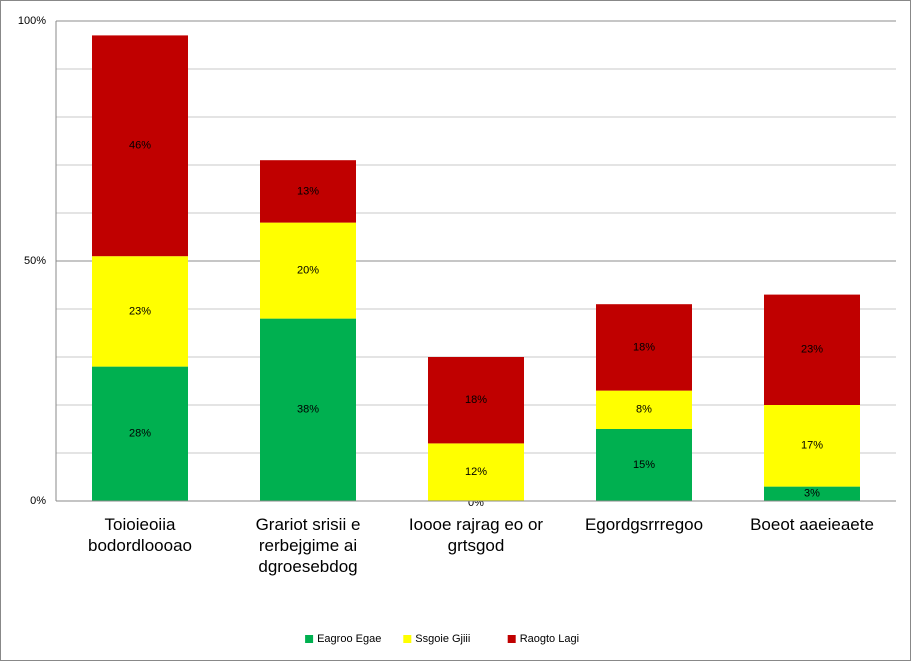 The width and height of the screenshot is (911, 661). Describe the element at coordinates (349, 639) in the screenshot. I see `legend-label: Eagroo Egae` at that location.